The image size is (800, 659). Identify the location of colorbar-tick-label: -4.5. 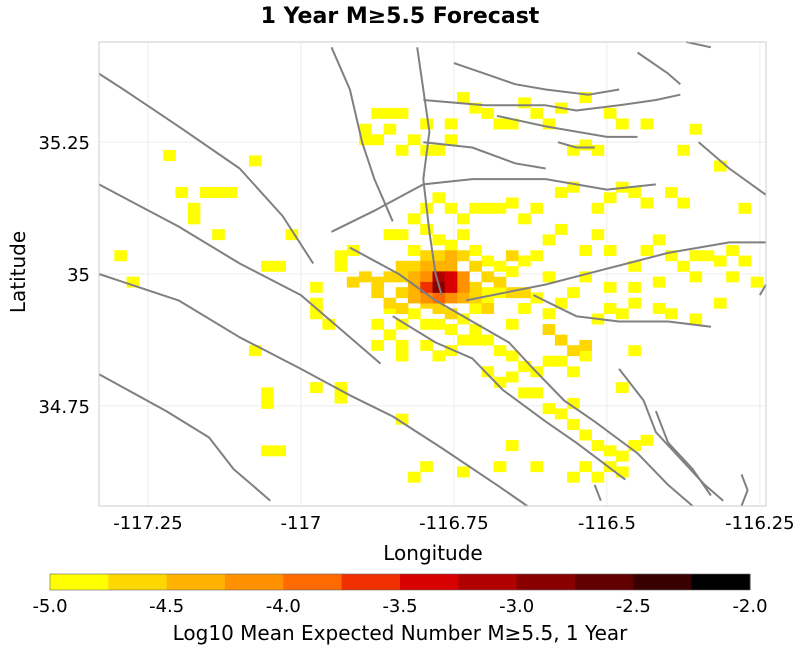
(166, 606).